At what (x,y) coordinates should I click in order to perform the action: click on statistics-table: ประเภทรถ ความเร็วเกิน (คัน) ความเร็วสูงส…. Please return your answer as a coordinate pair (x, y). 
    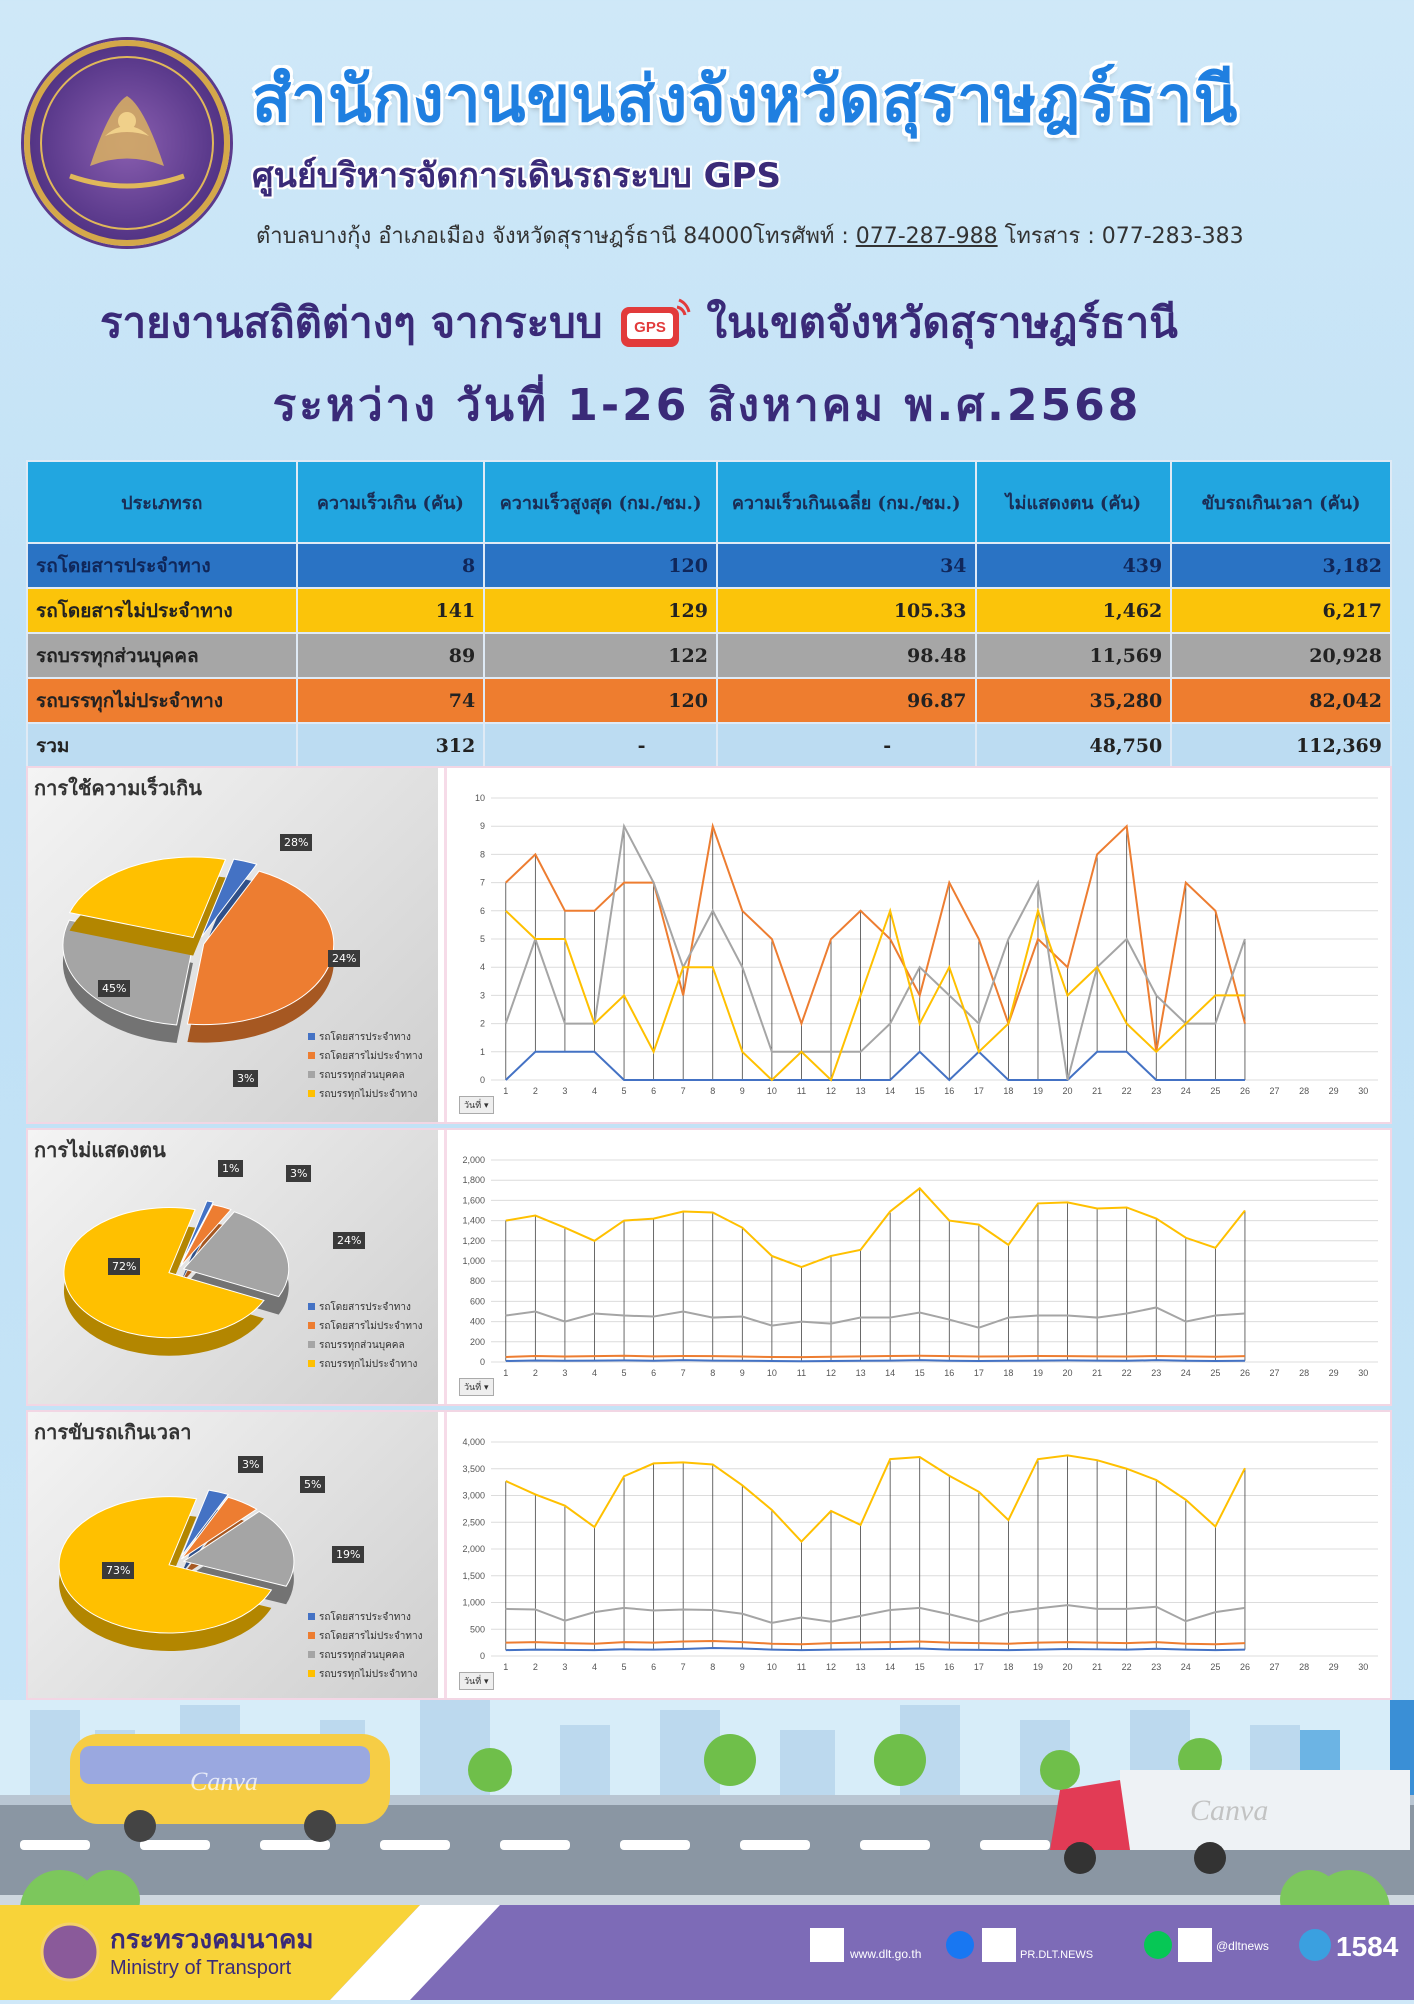
    Looking at the image, I should click on (709, 614).